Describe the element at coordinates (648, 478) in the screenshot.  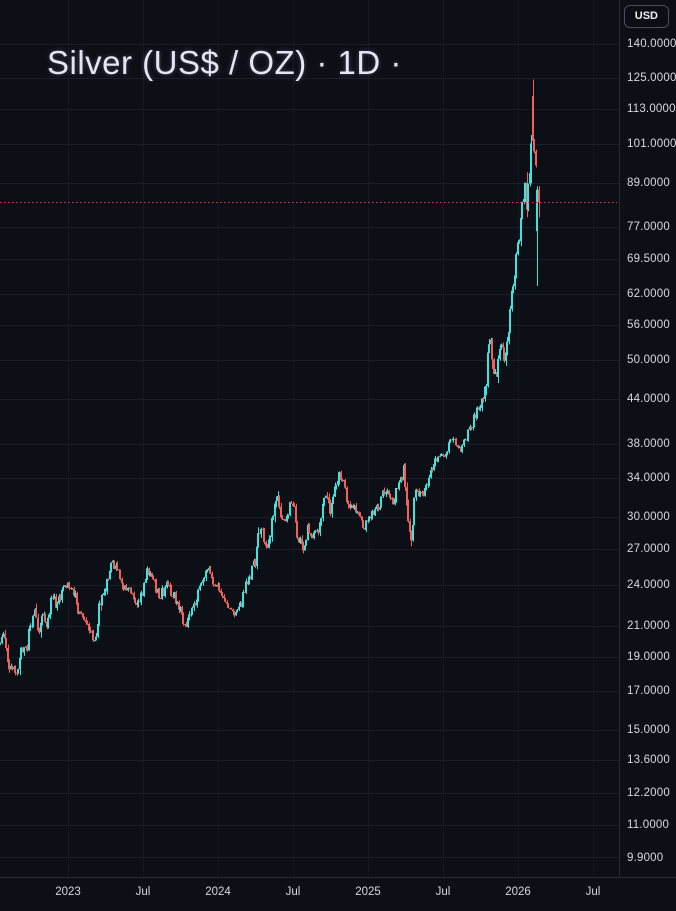
I see `price-tick-label: 34.0000` at that location.